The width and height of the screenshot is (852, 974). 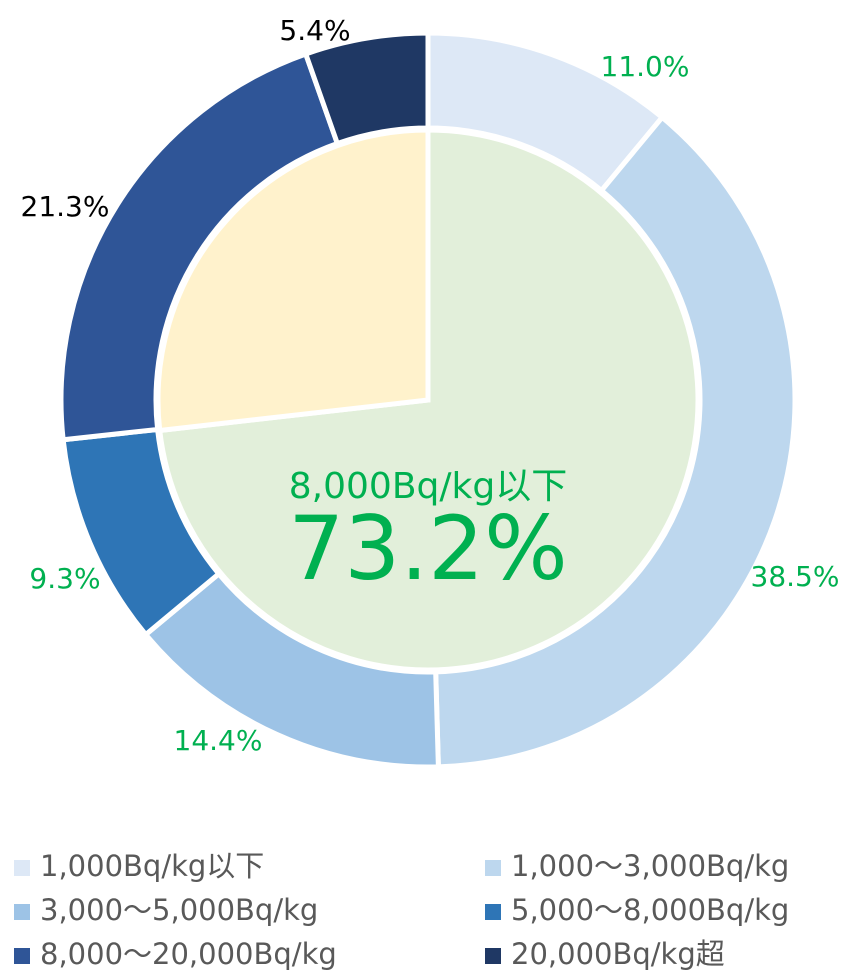 I want to click on legend-label: 5,000～8,000Bq/kg, so click(x=650, y=910).